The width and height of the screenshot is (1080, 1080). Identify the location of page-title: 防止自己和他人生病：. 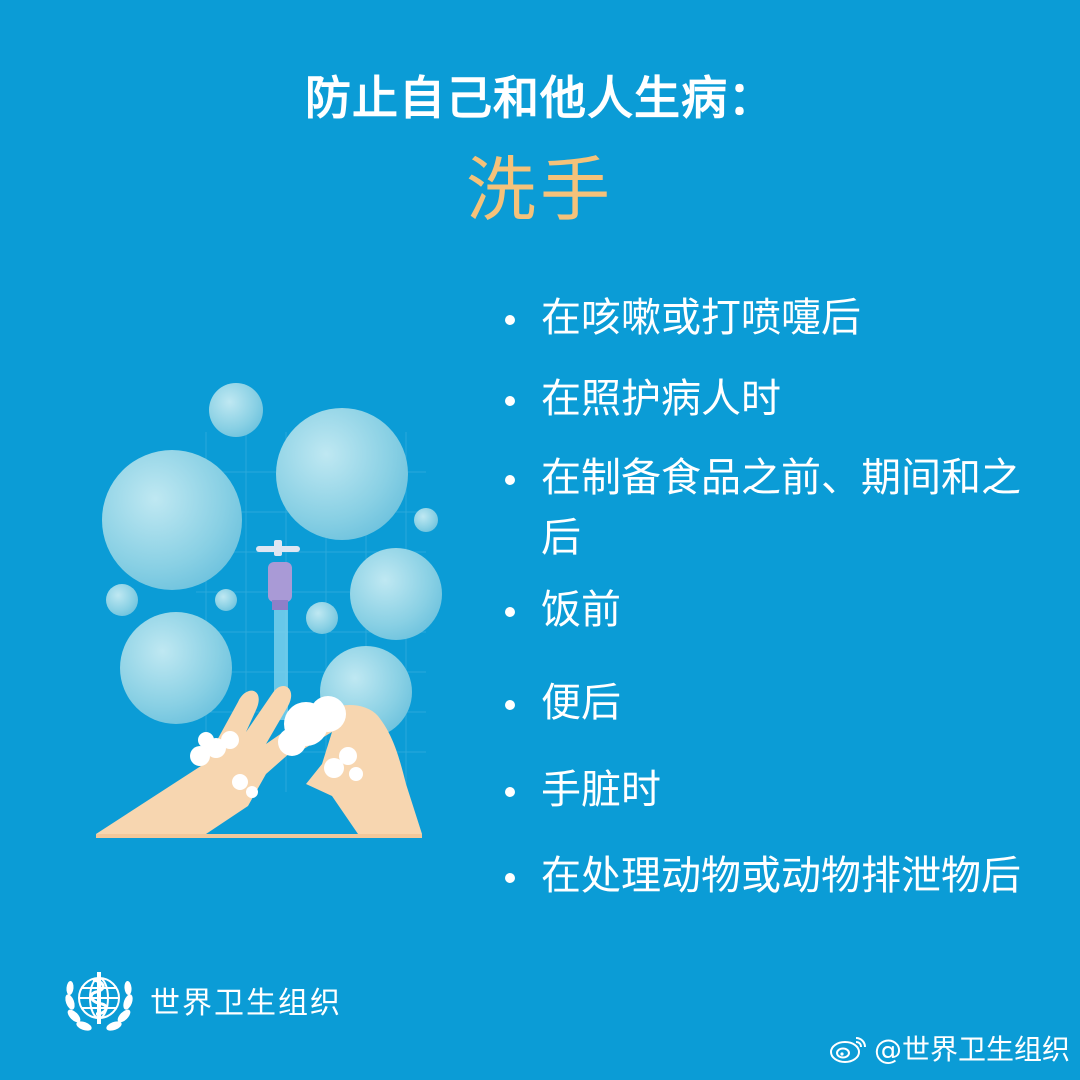
(540, 98).